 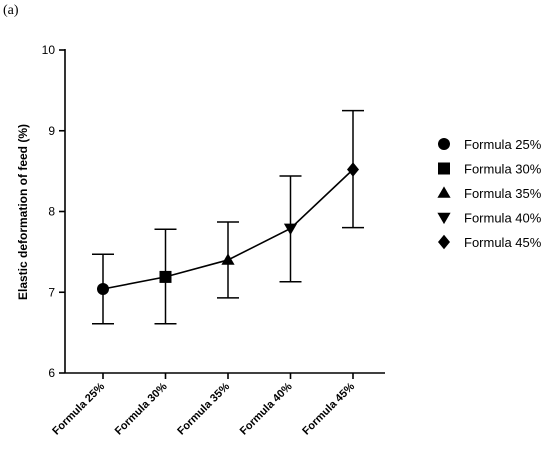 I want to click on y-tick-label: 6, so click(x=51, y=373).